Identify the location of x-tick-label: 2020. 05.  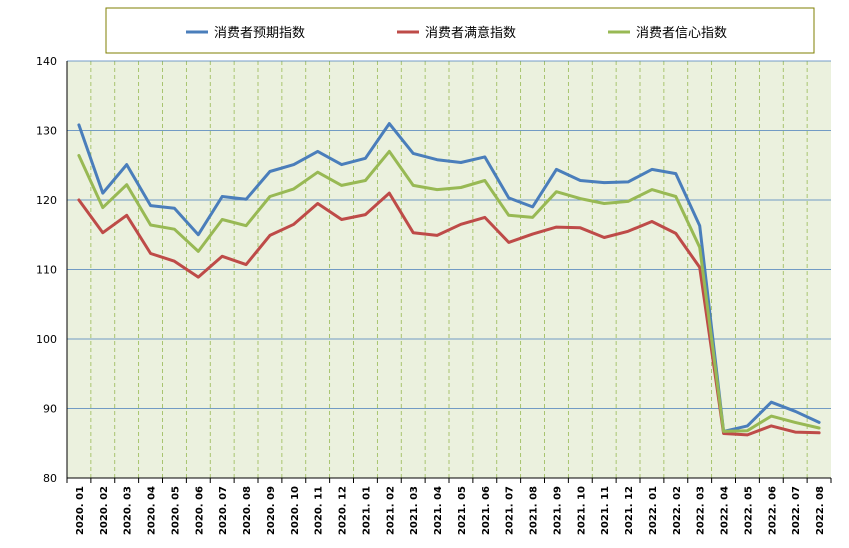
(175, 510).